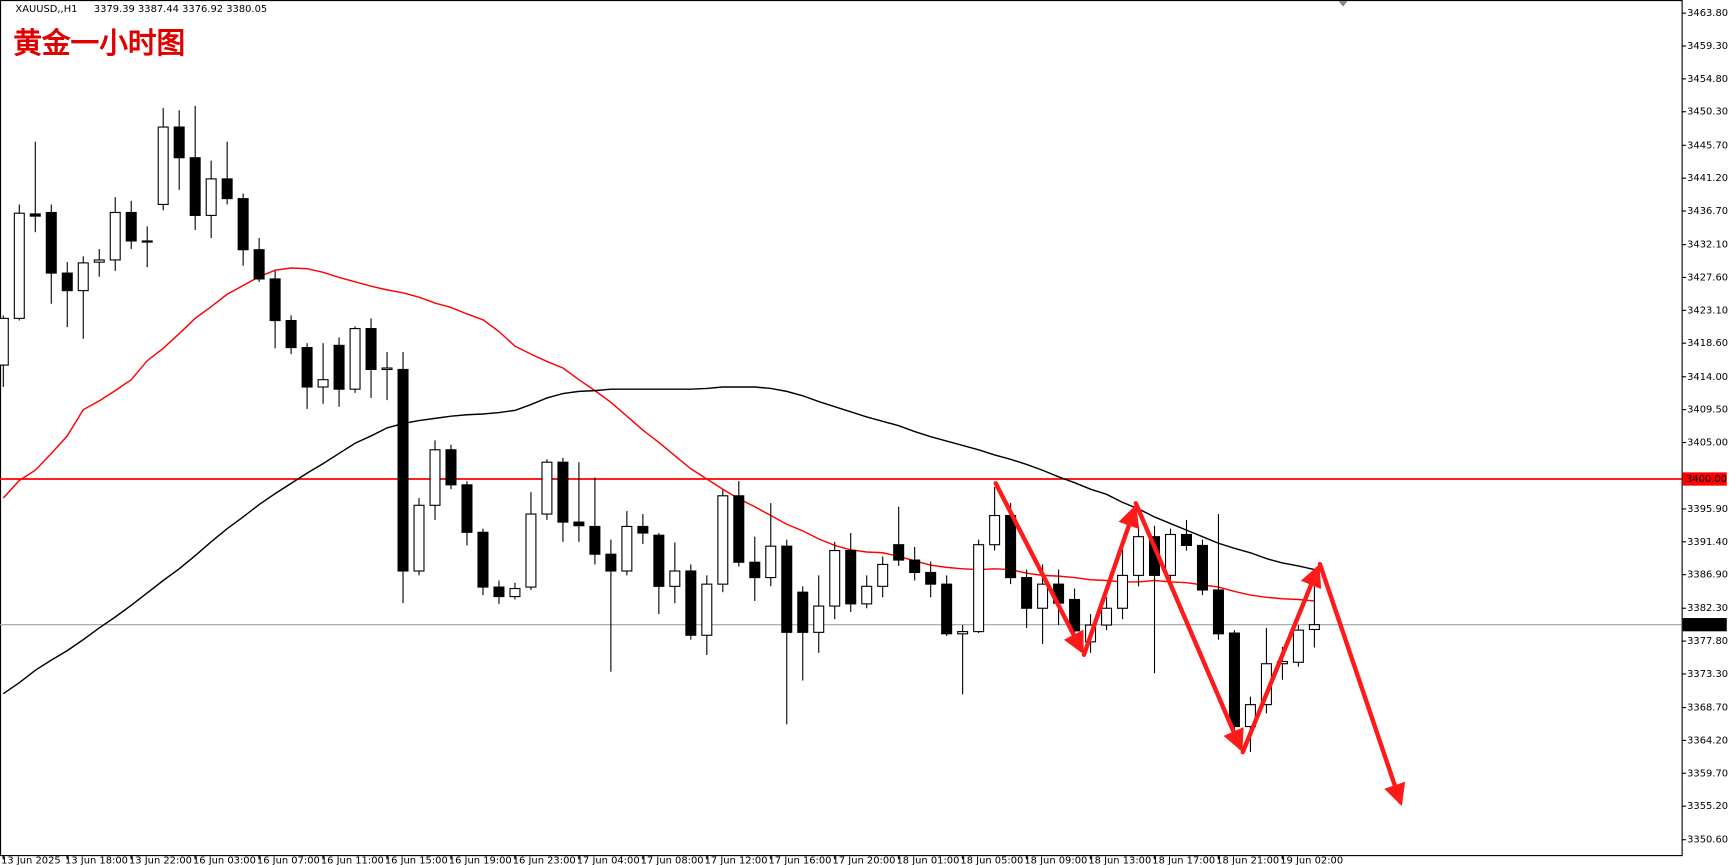  Describe the element at coordinates (1707, 773) in the screenshot. I see `y-tick-label: 3359.70` at that location.